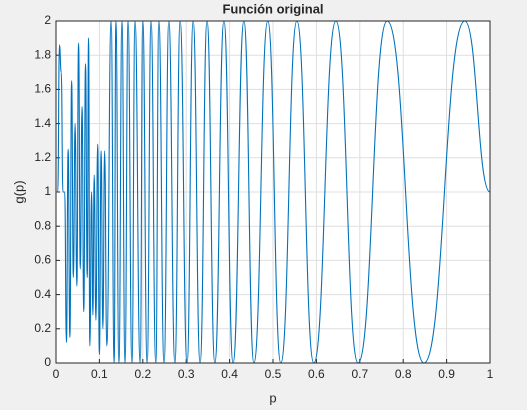 Image resolution: width=527 pixels, height=410 pixels. What do you see at coordinates (142, 374) in the screenshot?
I see `x-tick-label: 0.2` at bounding box center [142, 374].